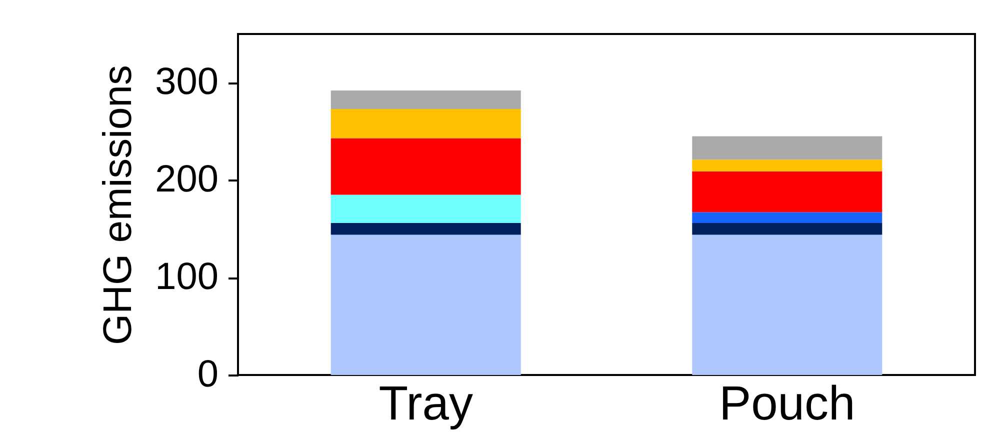 This screenshot has width=981, height=448. Describe the element at coordinates (118, 205) in the screenshot. I see `y-axis-title: GHG emissions` at that location.